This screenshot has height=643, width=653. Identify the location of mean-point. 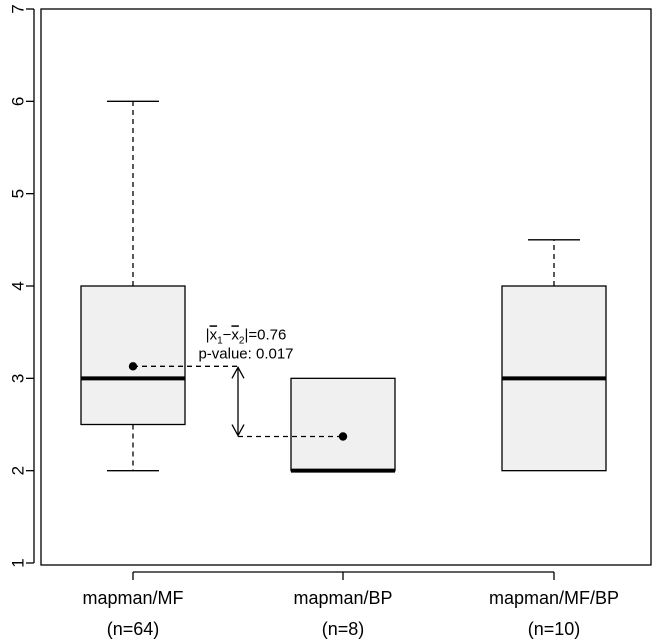
(343, 436).